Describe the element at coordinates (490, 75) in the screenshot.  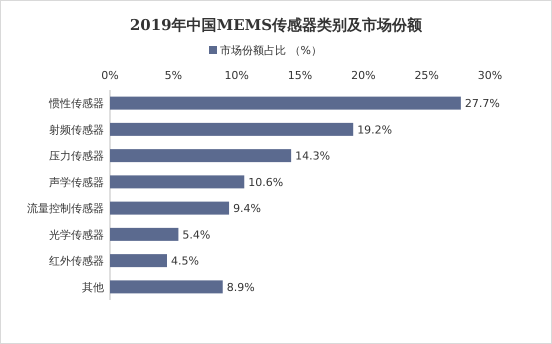
I see `x-tick-label: 30%` at that location.